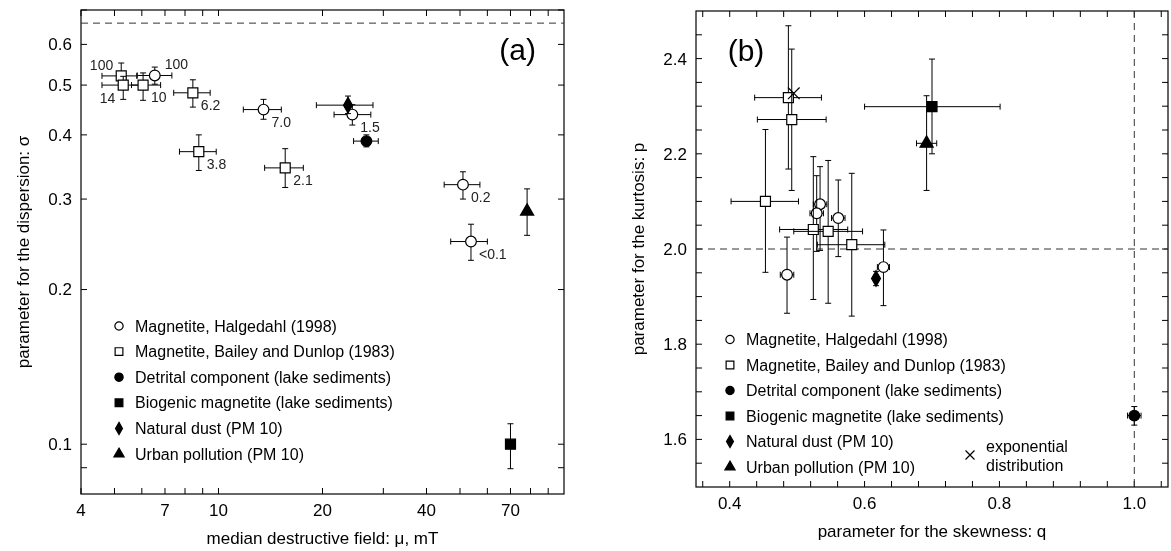  I want to click on x-tick-label: 4, so click(81, 510).